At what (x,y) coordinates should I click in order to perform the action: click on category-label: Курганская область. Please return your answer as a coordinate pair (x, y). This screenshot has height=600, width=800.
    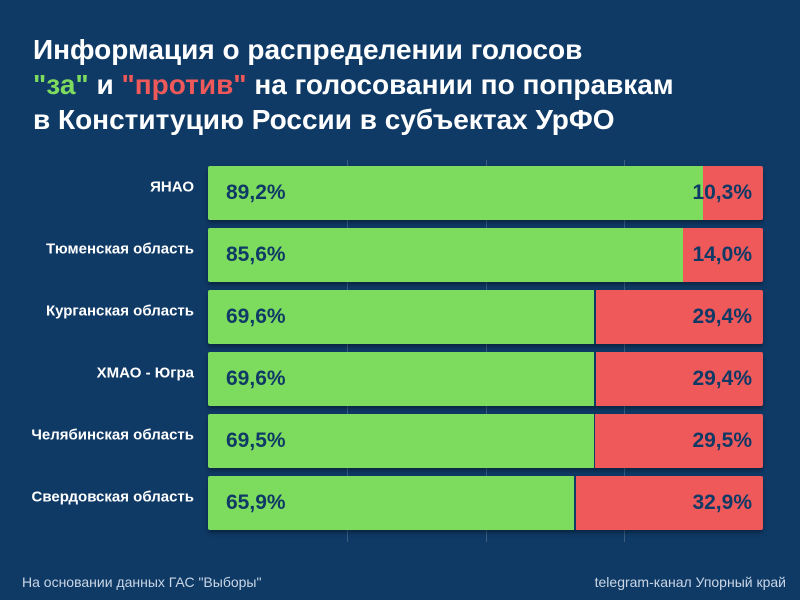
    Looking at the image, I should click on (119, 311).